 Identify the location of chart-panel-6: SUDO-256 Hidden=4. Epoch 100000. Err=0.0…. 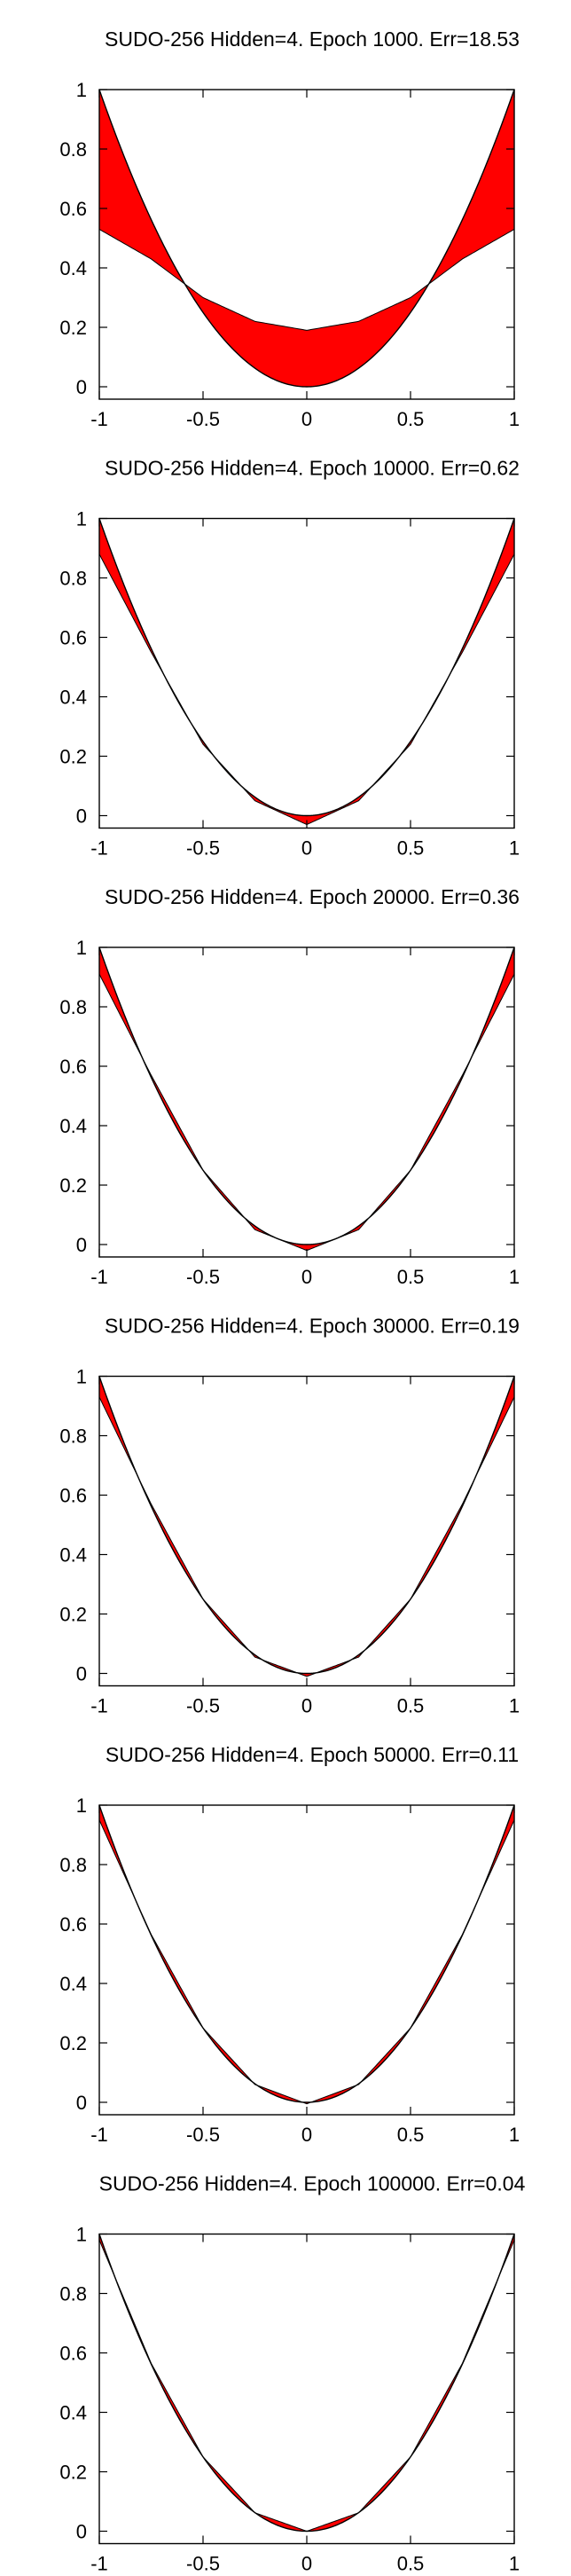
(292, 2373).